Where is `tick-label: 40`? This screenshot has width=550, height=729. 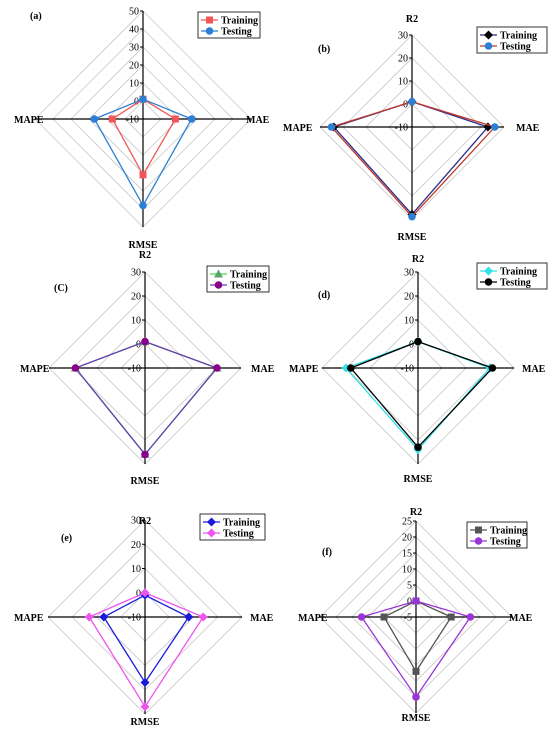 tick-label: 40 is located at coordinates (134, 30).